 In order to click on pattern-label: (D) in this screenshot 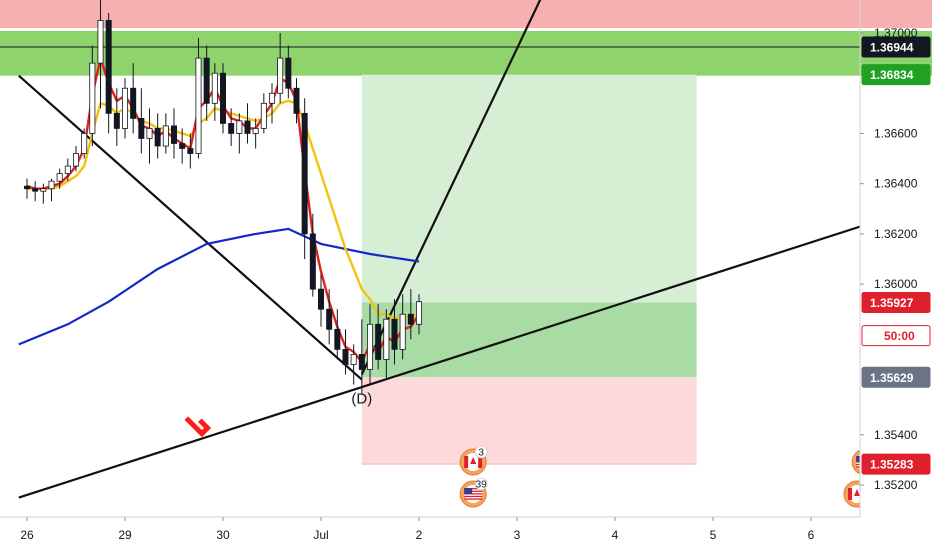, I will do `click(361, 398)`.